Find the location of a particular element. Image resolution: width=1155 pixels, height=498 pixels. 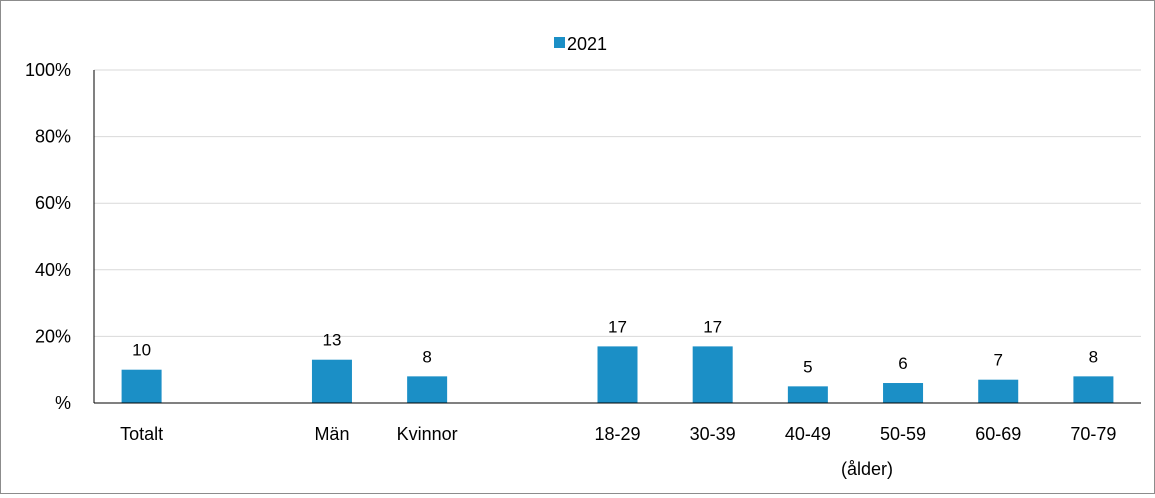

data-labels: 10 13 8 17 17 5 6 7 8 is located at coordinates (615, 346).